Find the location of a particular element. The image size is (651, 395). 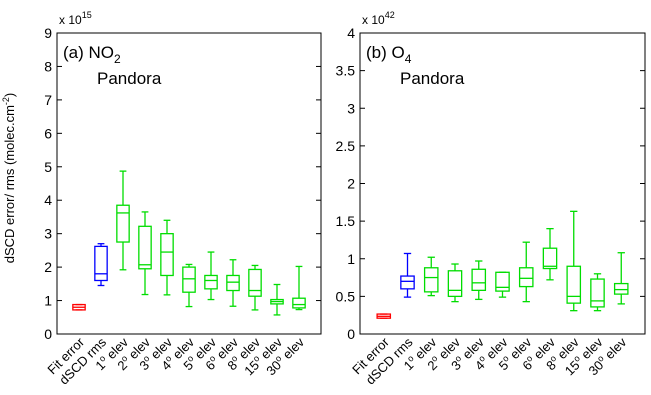

species-subscript: 2 is located at coordinates (117, 59).